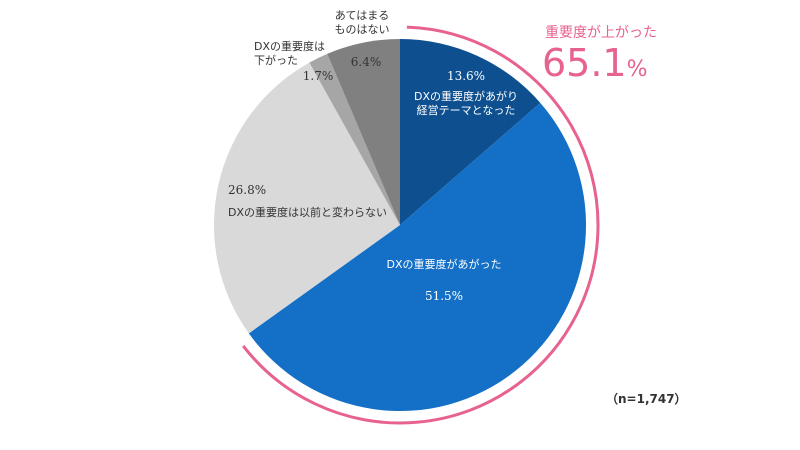  Describe the element at coordinates (466, 110) in the screenshot. I see `t0-lbl-line-1: 経営テーマとなった` at that location.